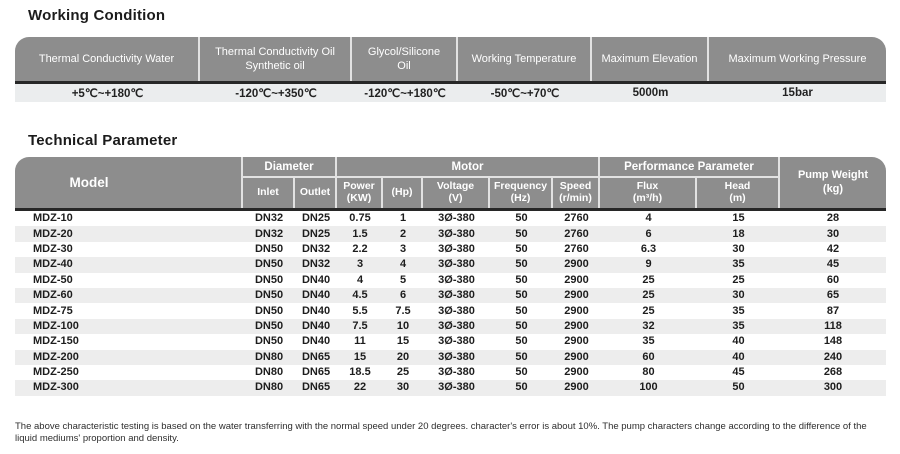 The width and height of the screenshot is (900, 454). What do you see at coordinates (276, 94) in the screenshot?
I see `working-condition-value: -120℃~+350℃` at bounding box center [276, 94].